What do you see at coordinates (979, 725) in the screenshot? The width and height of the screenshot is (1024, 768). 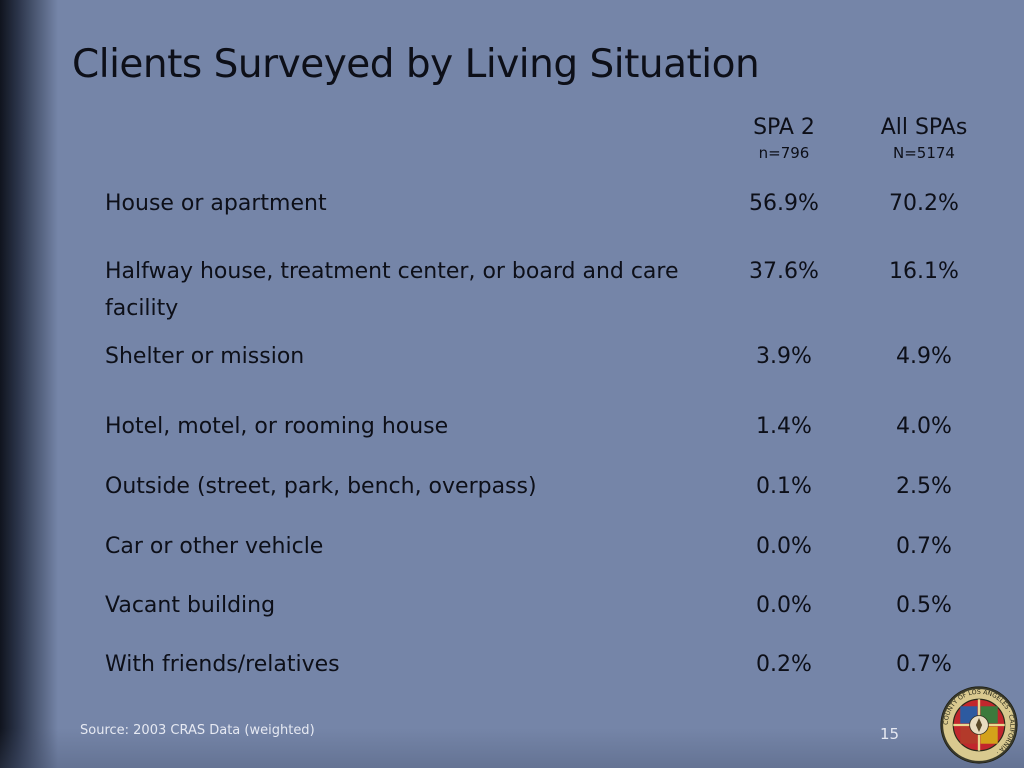 I see `county-seal-icon: COUNTY OF LOS ANGELES · CALIFORNIA ·` at bounding box center [979, 725].